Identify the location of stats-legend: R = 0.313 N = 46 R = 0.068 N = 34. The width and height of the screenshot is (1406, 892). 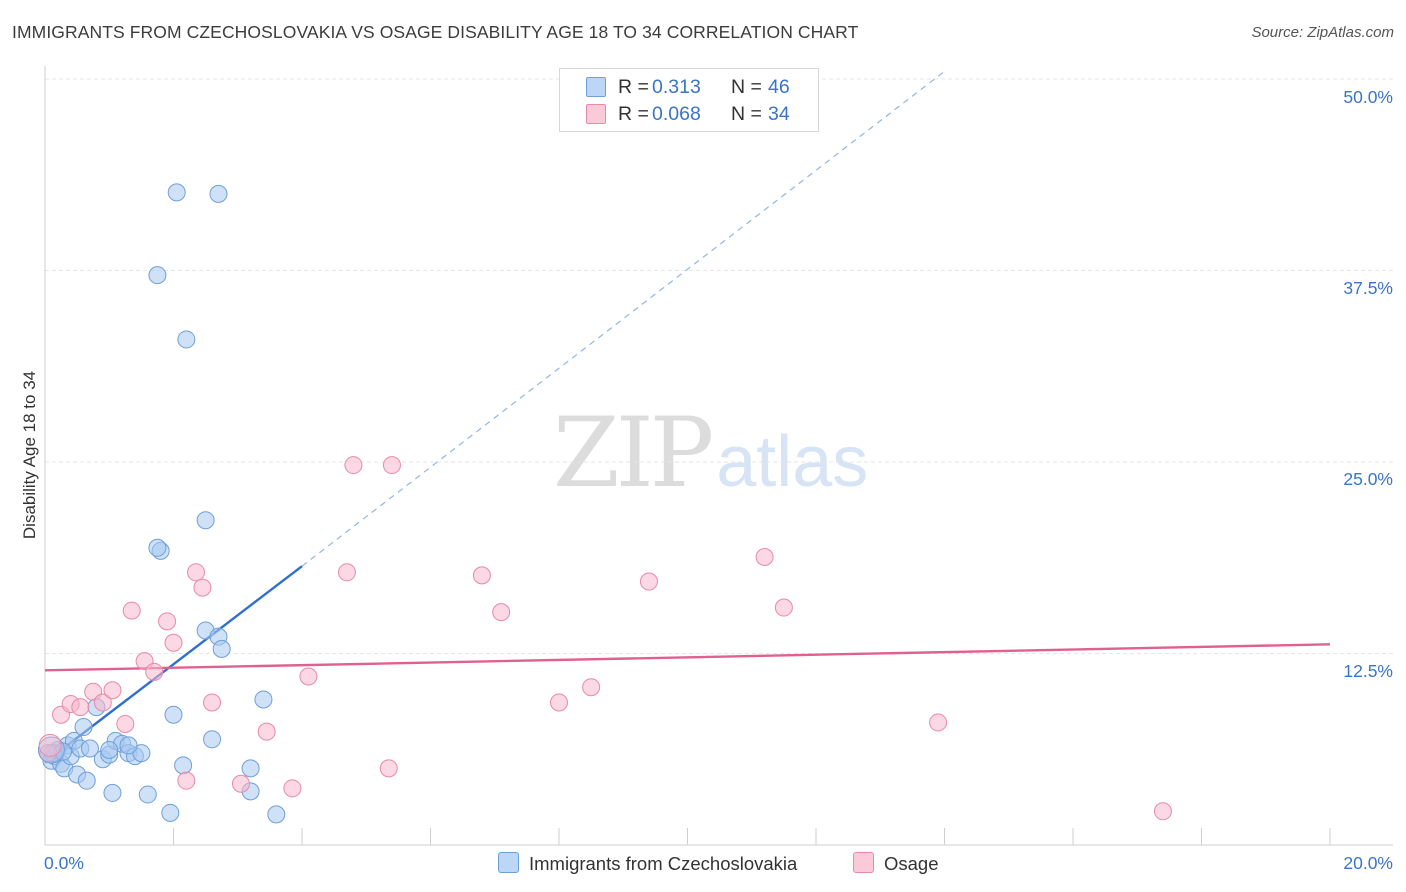
(689, 100).